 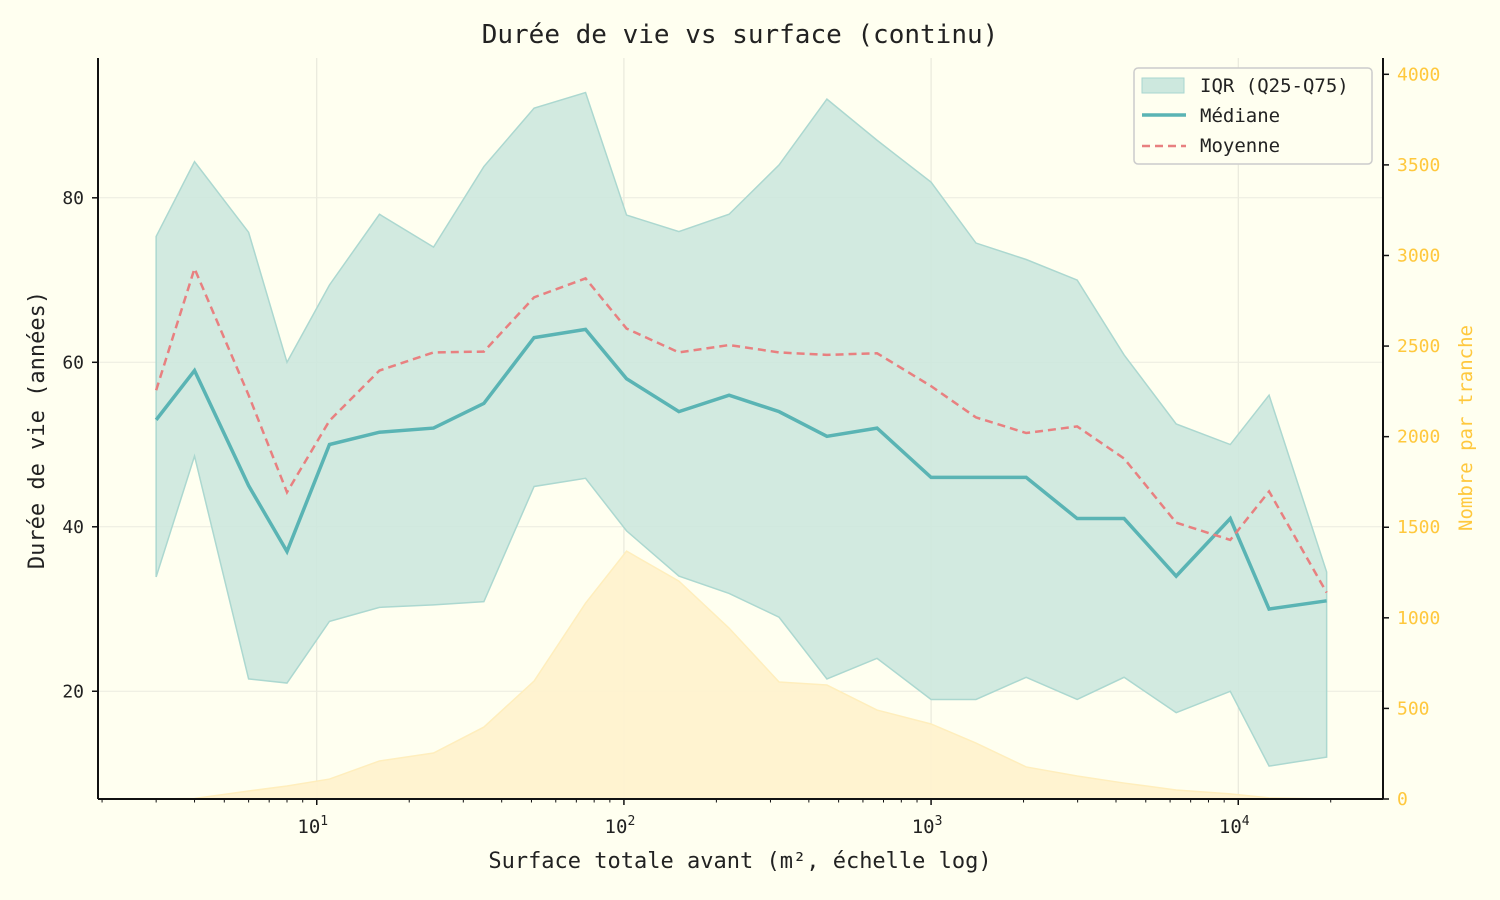 What do you see at coordinates (1418, 74) in the screenshot?
I see `y2-tick-label: 4000` at bounding box center [1418, 74].